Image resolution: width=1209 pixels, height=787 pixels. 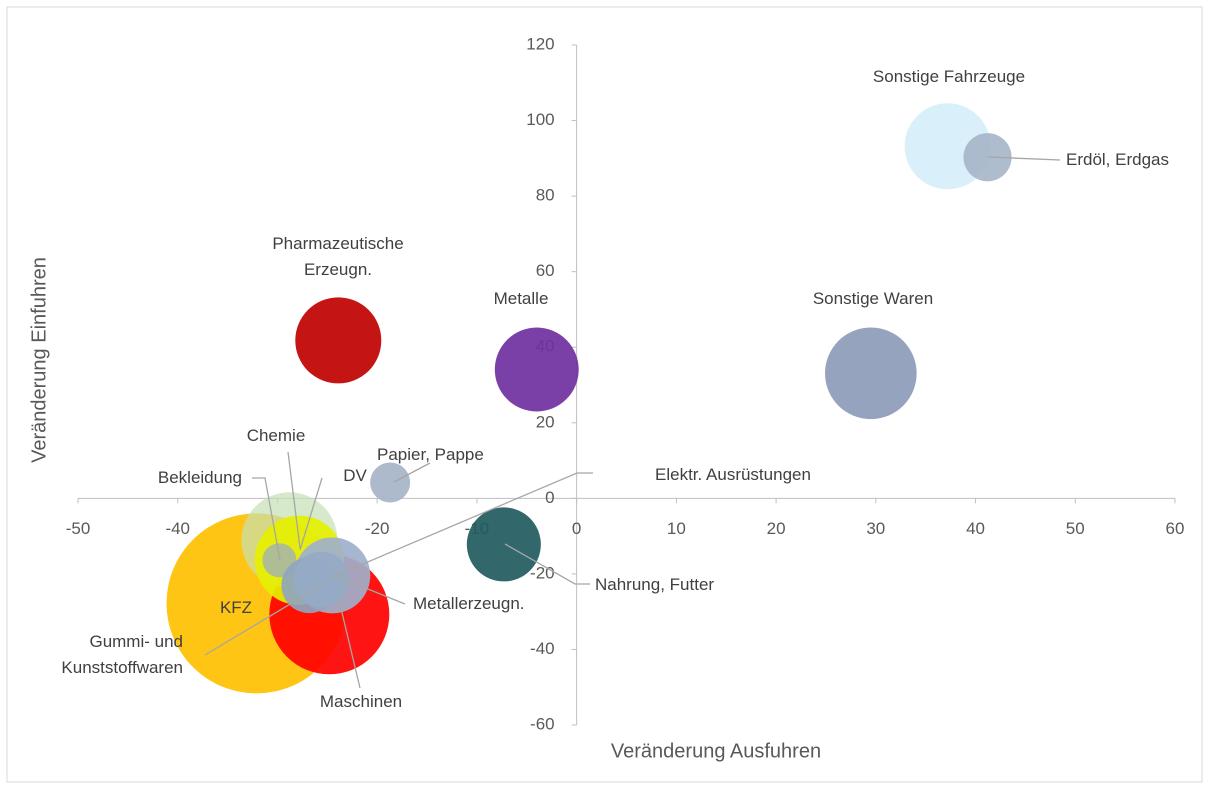 I want to click on data-label: Sonstige Waren, so click(x=873, y=298).